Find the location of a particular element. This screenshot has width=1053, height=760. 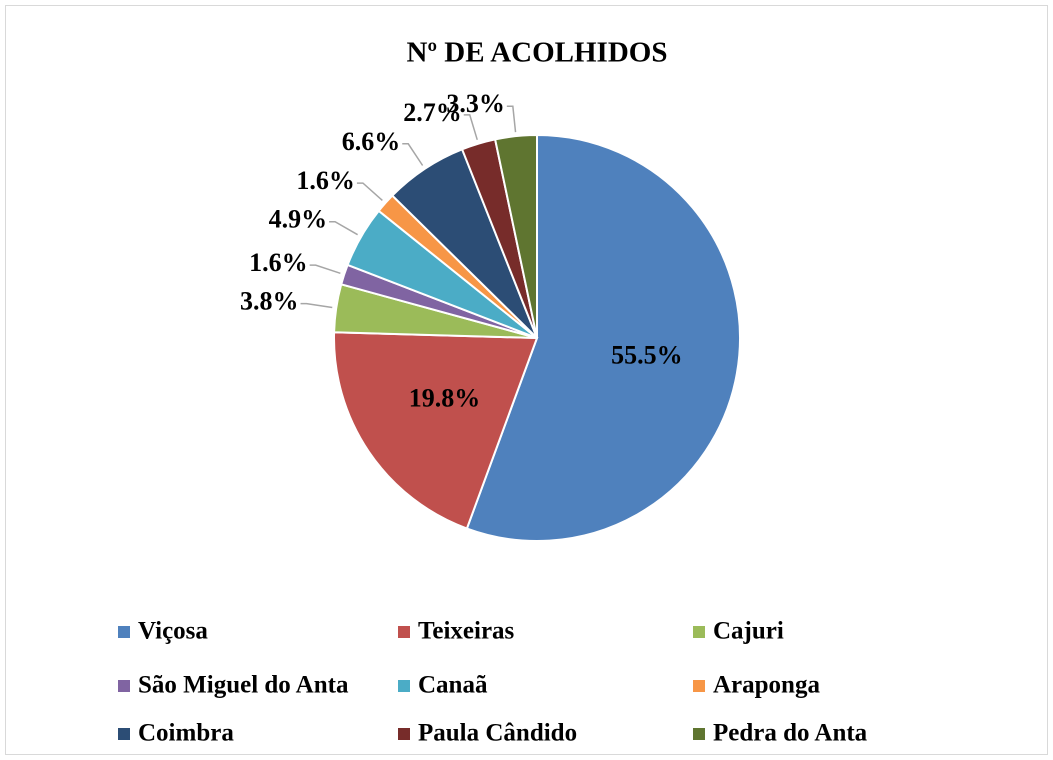

data-label: 3.3% is located at coordinates (475, 103).